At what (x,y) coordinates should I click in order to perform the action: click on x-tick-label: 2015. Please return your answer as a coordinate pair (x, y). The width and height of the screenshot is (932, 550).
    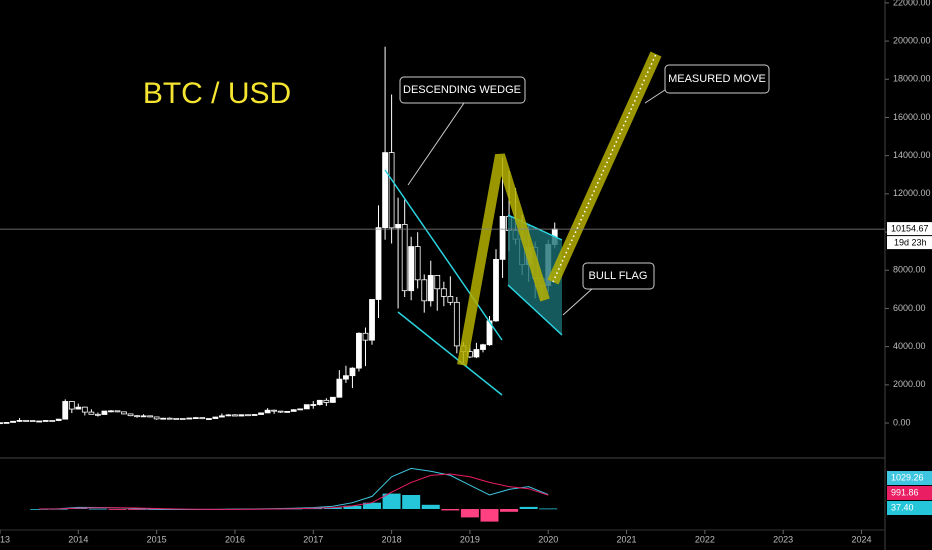
    Looking at the image, I should click on (157, 539).